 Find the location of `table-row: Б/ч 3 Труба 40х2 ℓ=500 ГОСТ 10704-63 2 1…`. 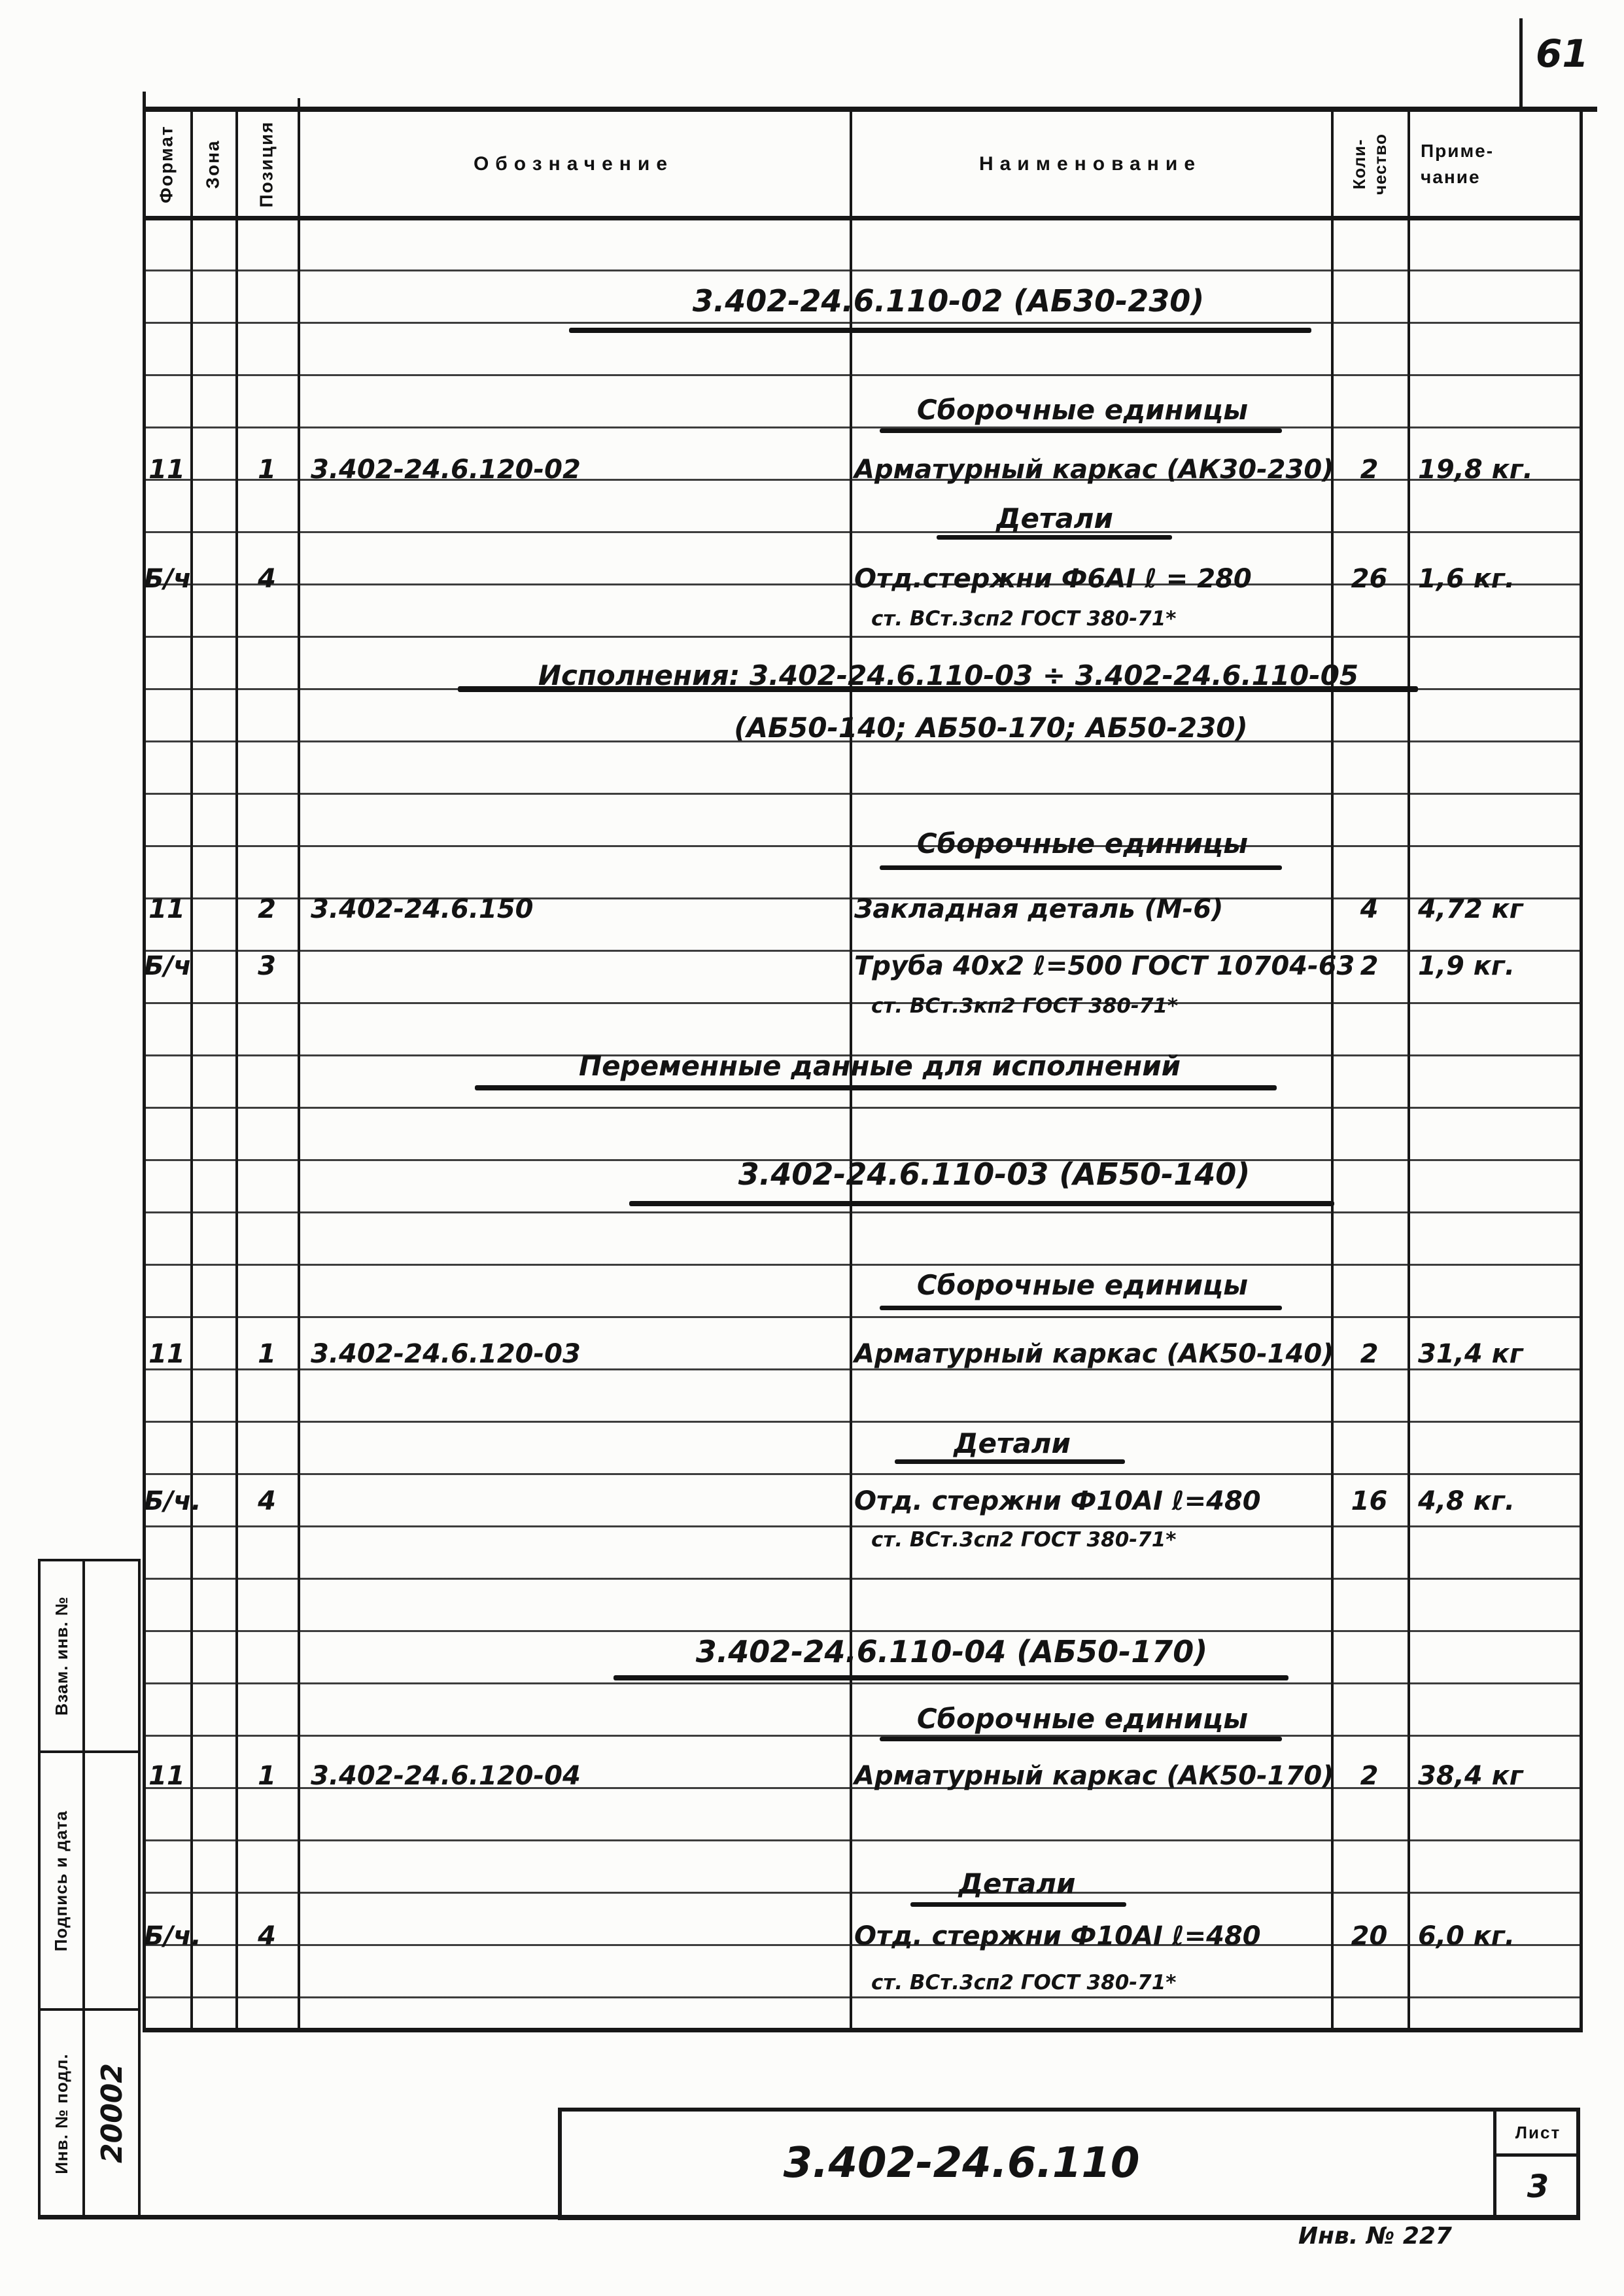

table-row: Б/ч 3 Труба 40х2 ℓ=500 ГОСТ 10704-63 2 1… is located at coordinates (812, 966).